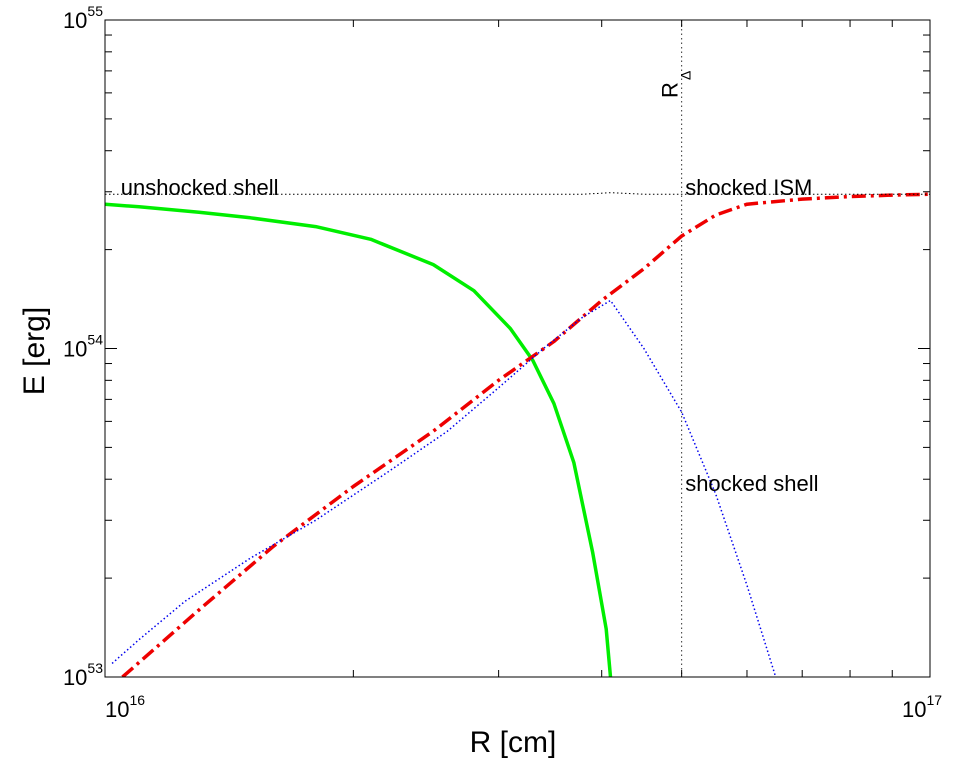 The height and width of the screenshot is (765, 961). What do you see at coordinates (75, 349) in the screenshot?
I see `y-tick-label-54-base: 10` at bounding box center [75, 349].